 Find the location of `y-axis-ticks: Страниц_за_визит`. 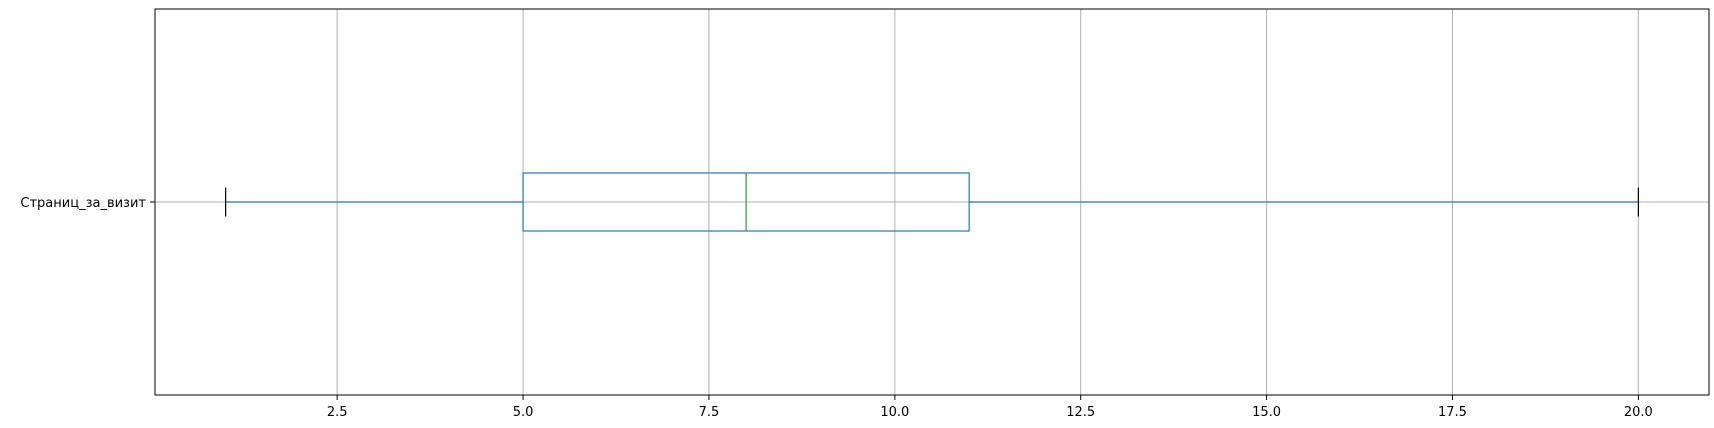

y-axis-ticks: Страниц_за_визит is located at coordinates (87, 203).